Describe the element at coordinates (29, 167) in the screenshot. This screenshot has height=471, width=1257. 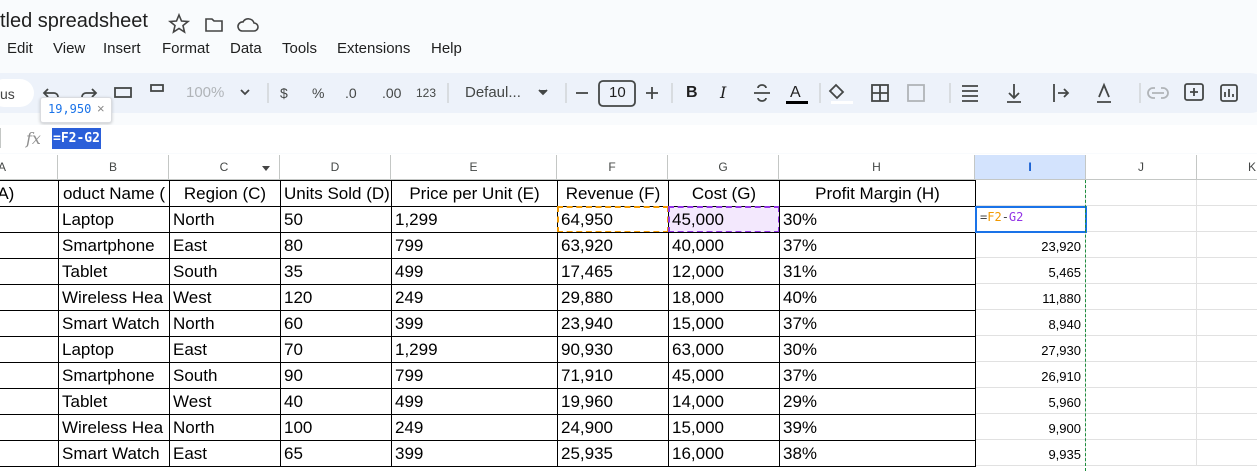
I see `column-header: A` at that location.